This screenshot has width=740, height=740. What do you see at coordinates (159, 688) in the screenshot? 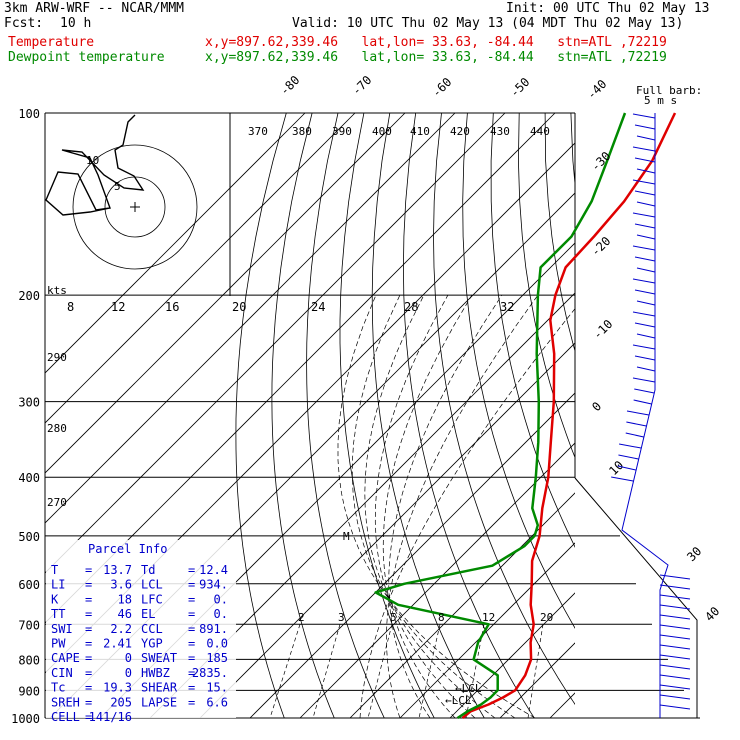
I see `parcel-key: SHEAR` at bounding box center [159, 688].